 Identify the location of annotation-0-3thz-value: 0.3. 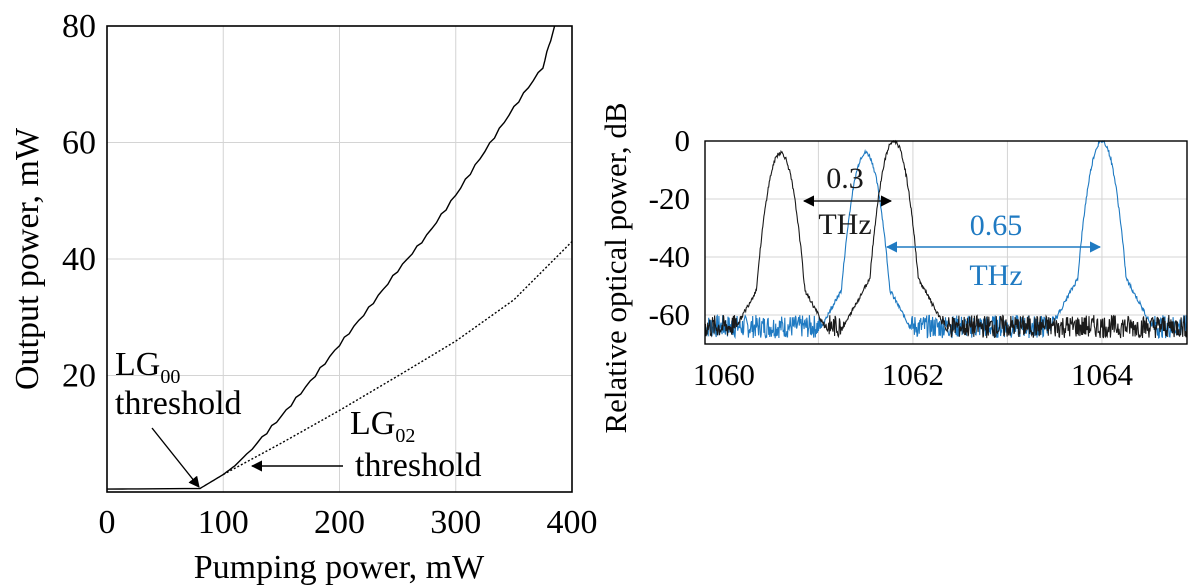
(845, 178).